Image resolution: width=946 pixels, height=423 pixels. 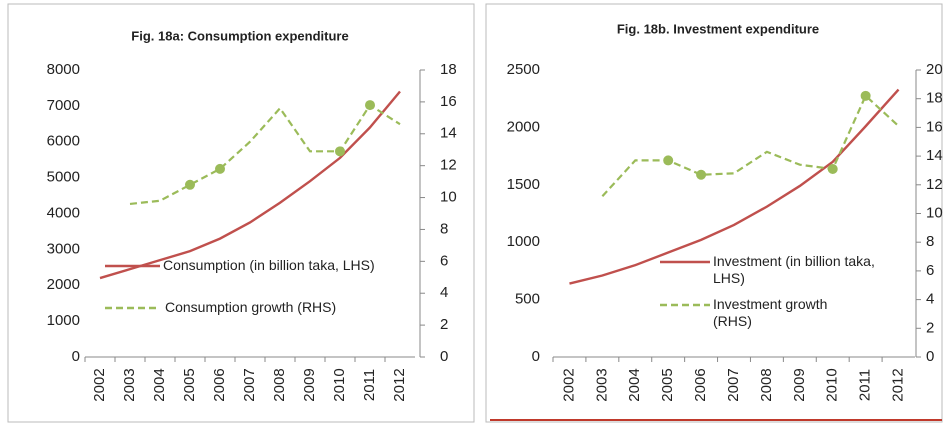 What do you see at coordinates (63, 248) in the screenshot?
I see `y-tick-label: 3000` at bounding box center [63, 248].